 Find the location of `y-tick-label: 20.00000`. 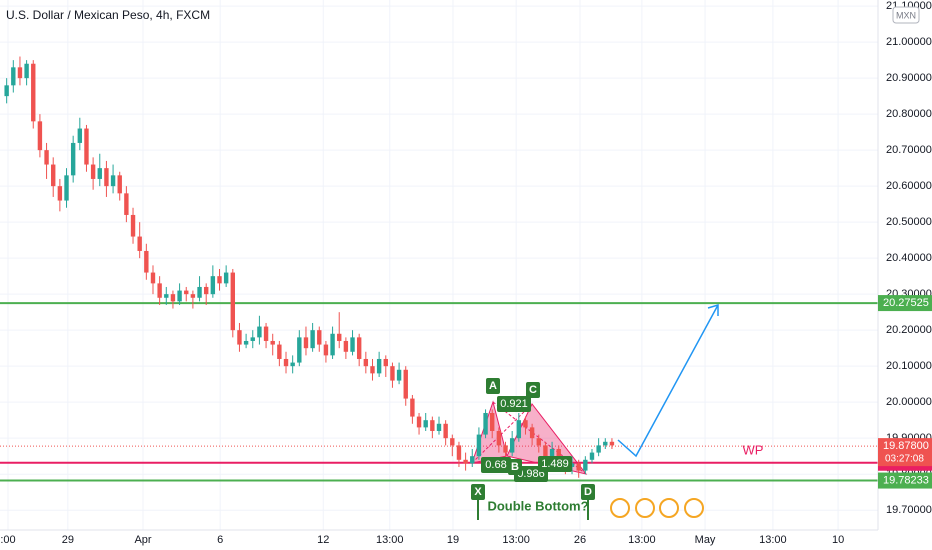

y-tick-label: 20.00000 is located at coordinates (909, 402).